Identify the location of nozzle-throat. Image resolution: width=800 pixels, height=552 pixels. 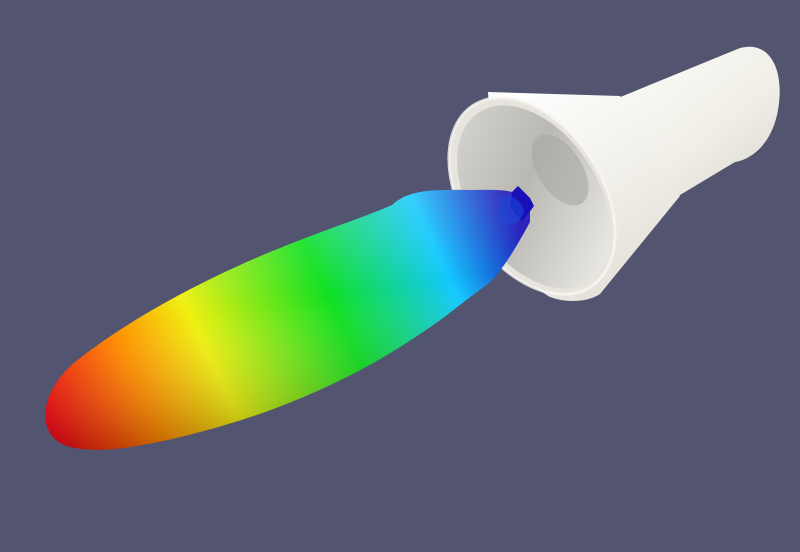
(560, 170).